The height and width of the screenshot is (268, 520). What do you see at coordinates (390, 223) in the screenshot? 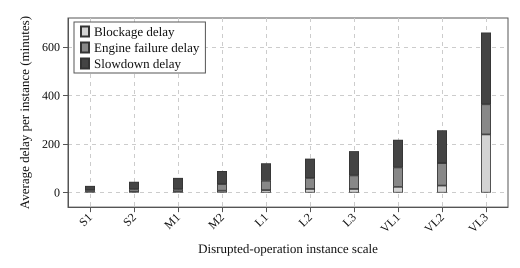
I see `x-tick-label: VL1` at bounding box center [390, 223].